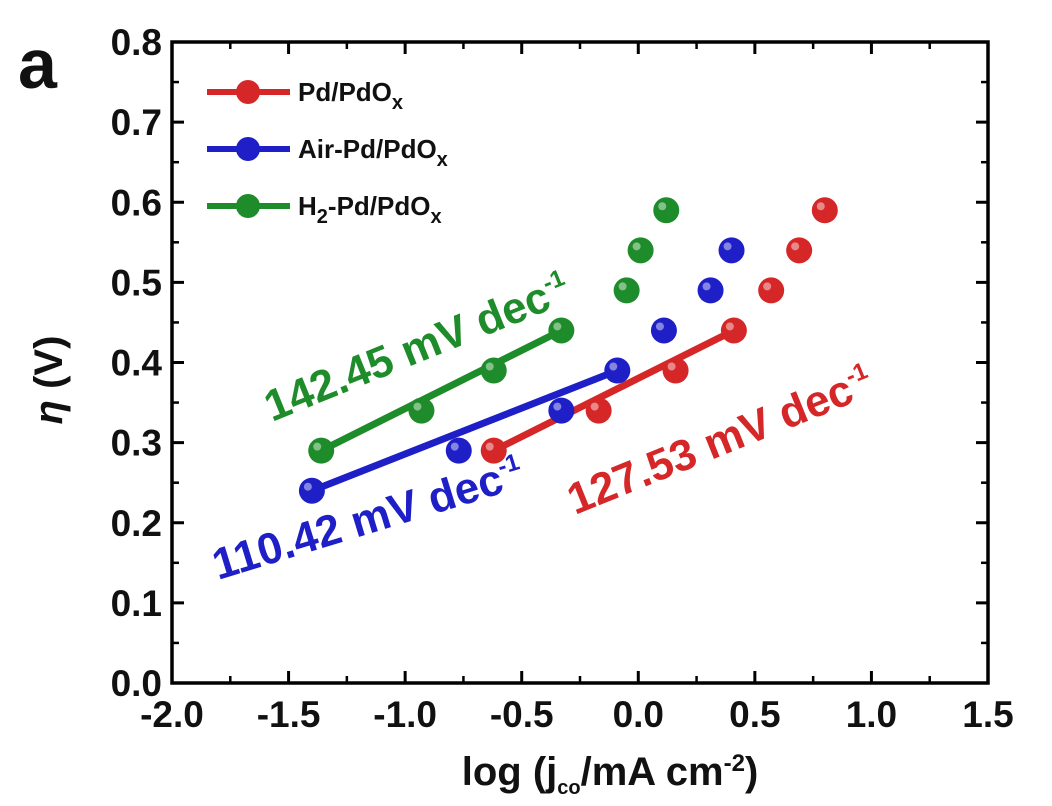 The width and height of the screenshot is (1052, 806). I want to click on x-tick-label: 0.5, so click(754, 714).